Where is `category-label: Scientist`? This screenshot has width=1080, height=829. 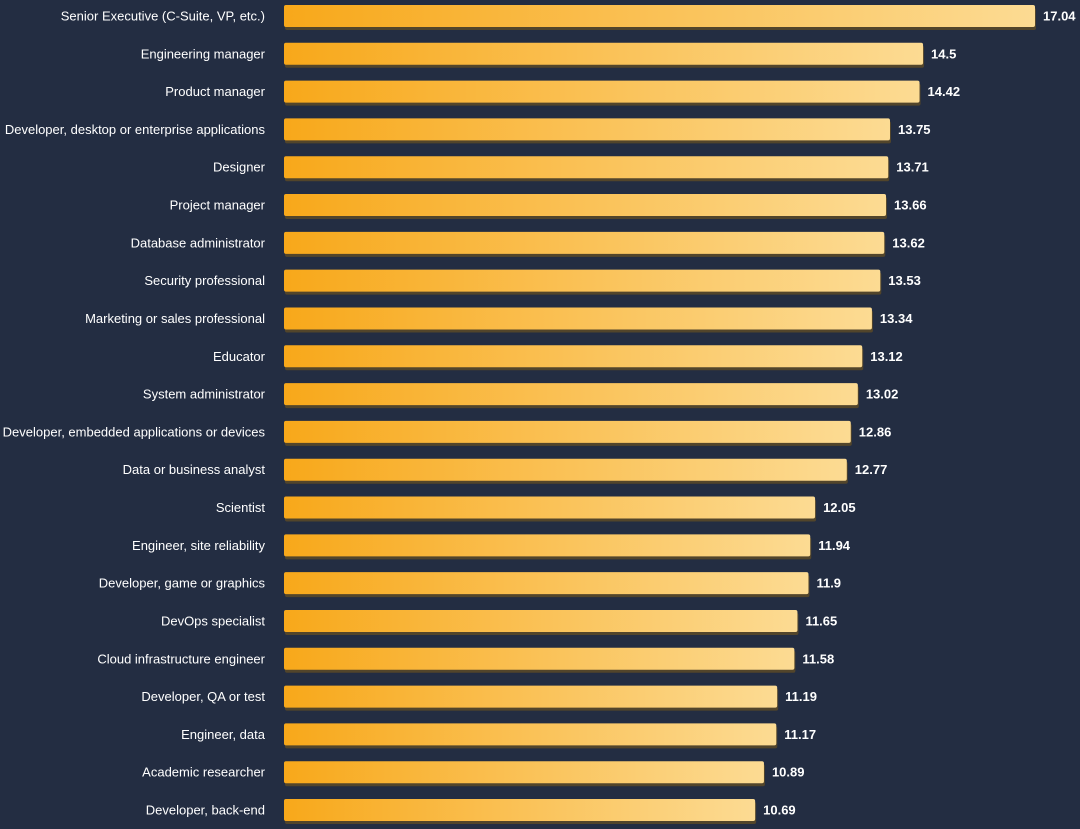 category-label: Scientist is located at coordinates (241, 507).